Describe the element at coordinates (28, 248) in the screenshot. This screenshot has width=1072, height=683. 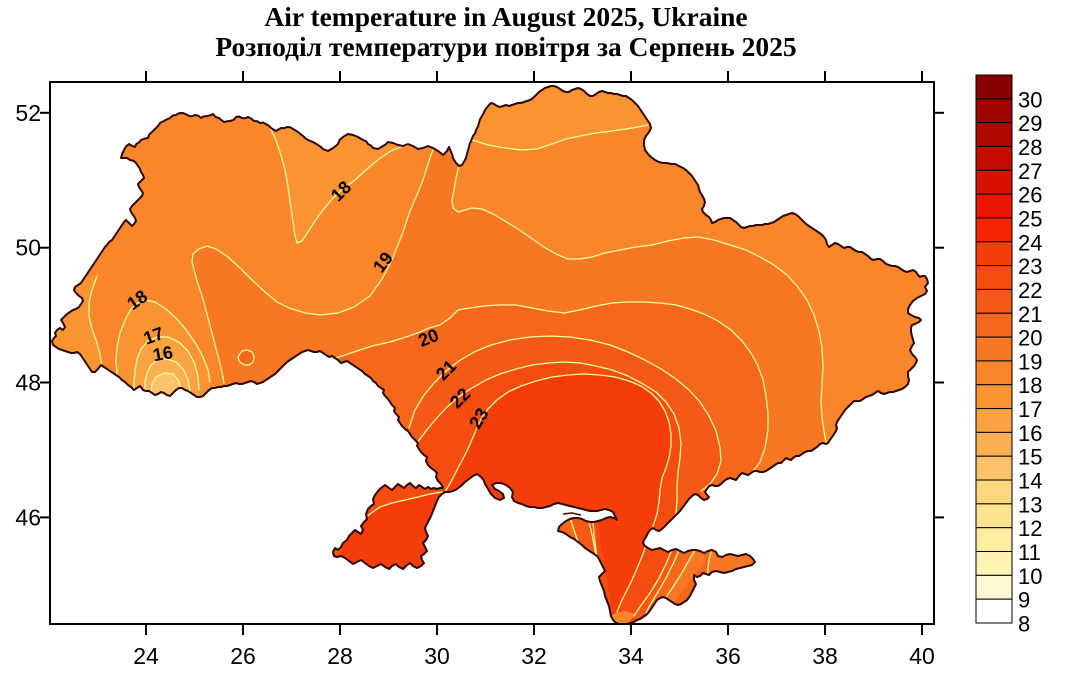
I see `svg-text: 50` at that location.